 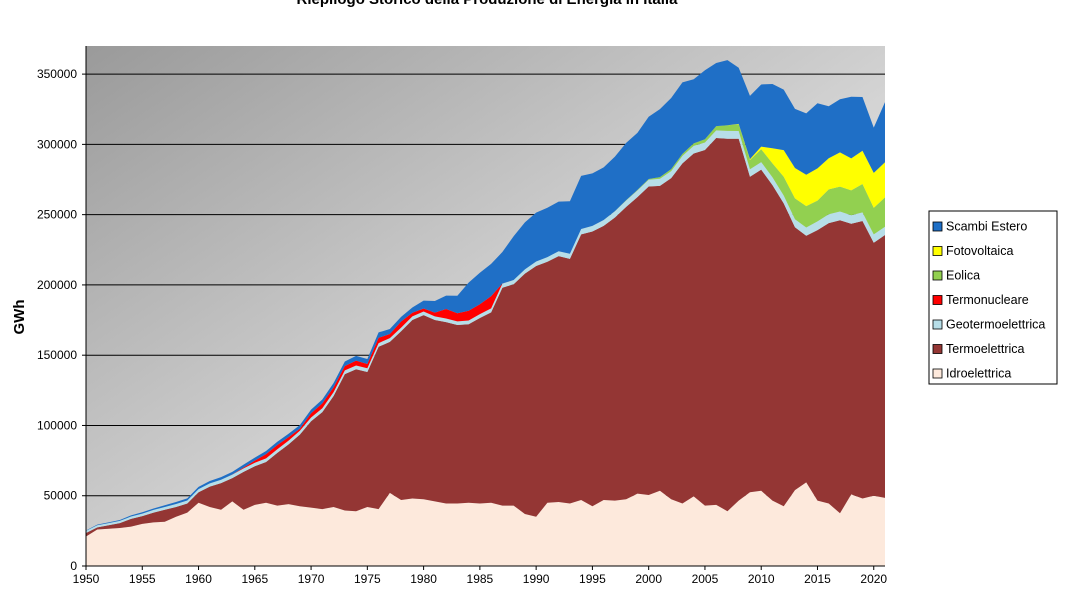 I want to click on x-tick-label: 1975, so click(x=367, y=579).